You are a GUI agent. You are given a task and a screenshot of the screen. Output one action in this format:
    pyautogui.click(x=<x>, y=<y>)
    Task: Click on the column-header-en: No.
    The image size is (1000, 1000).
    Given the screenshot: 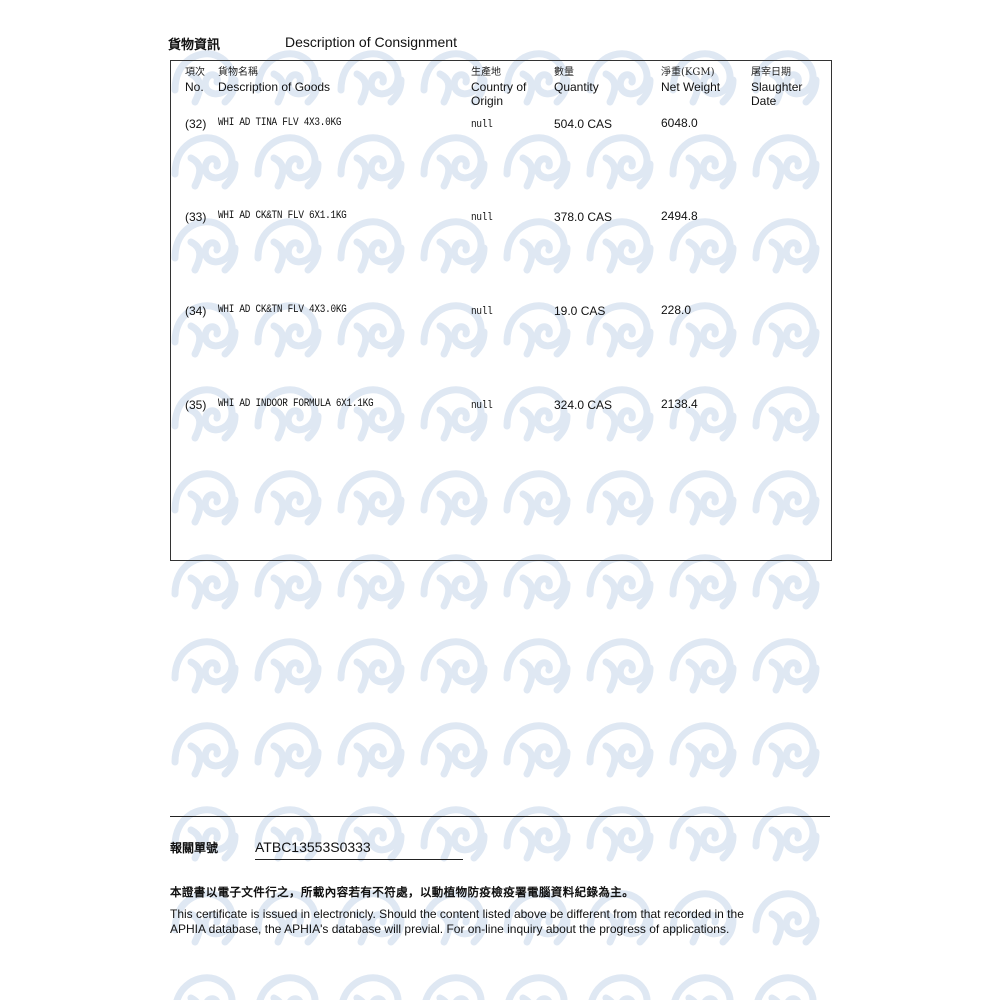 What is the action you would take?
    pyautogui.click(x=194, y=87)
    